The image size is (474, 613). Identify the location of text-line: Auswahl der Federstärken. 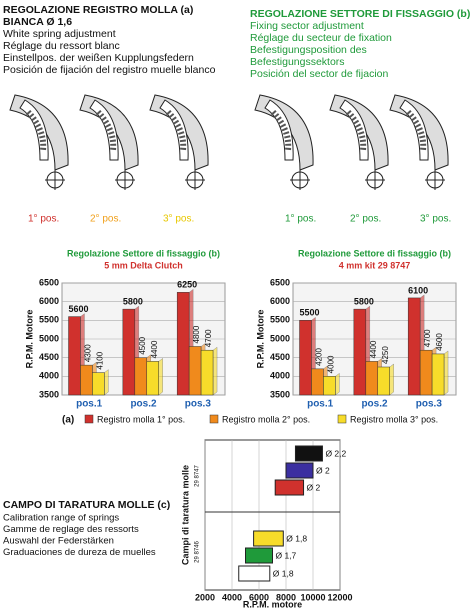
(58, 541).